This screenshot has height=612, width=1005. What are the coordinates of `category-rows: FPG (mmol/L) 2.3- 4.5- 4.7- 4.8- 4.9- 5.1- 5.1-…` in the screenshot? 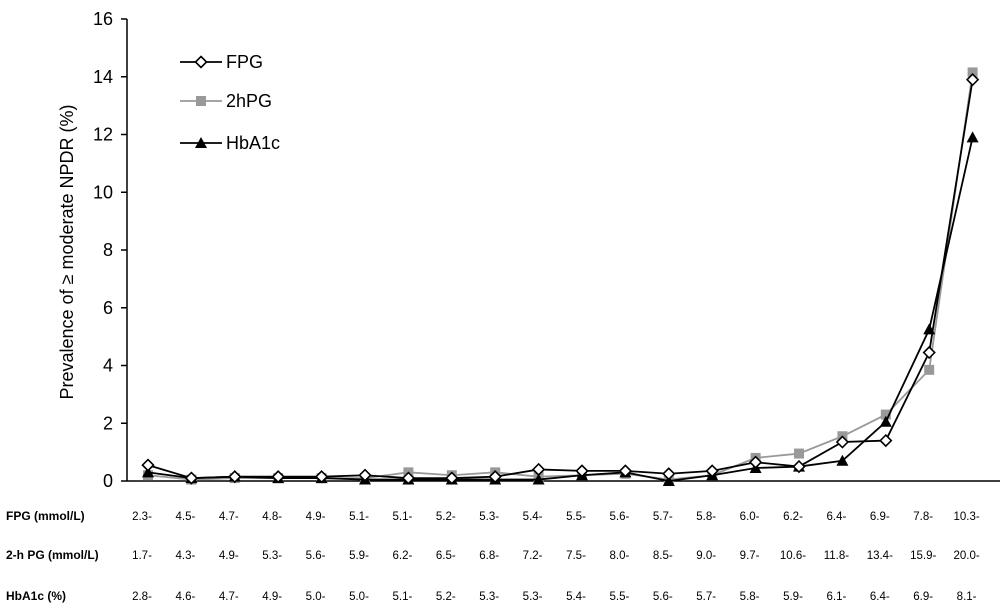 It's located at (493, 556).